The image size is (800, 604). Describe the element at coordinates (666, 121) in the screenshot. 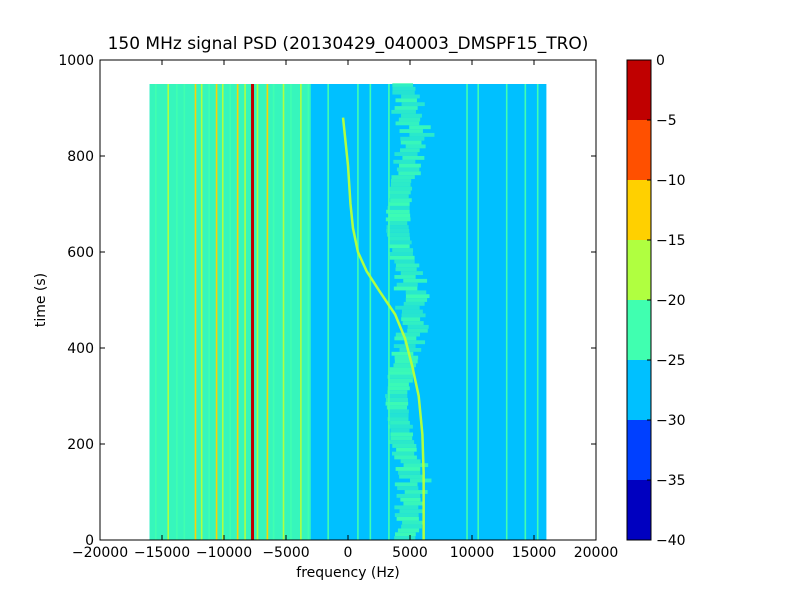

I see `colorbar-tick-label: −5` at that location.